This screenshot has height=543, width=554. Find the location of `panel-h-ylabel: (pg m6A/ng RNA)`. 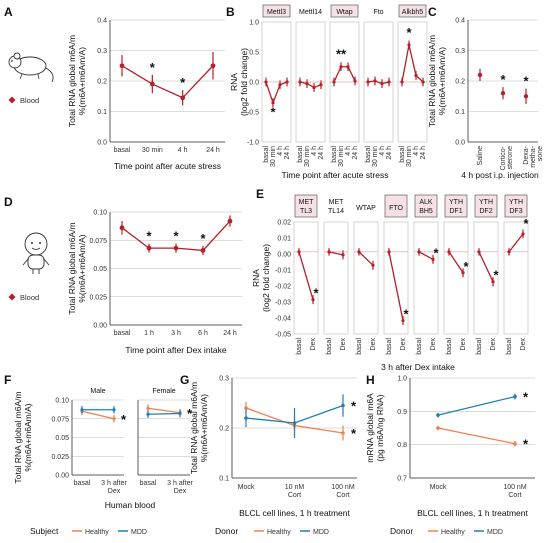

panel-h-ylabel: (pg m6A/ng RNA) is located at coordinates (380, 427).